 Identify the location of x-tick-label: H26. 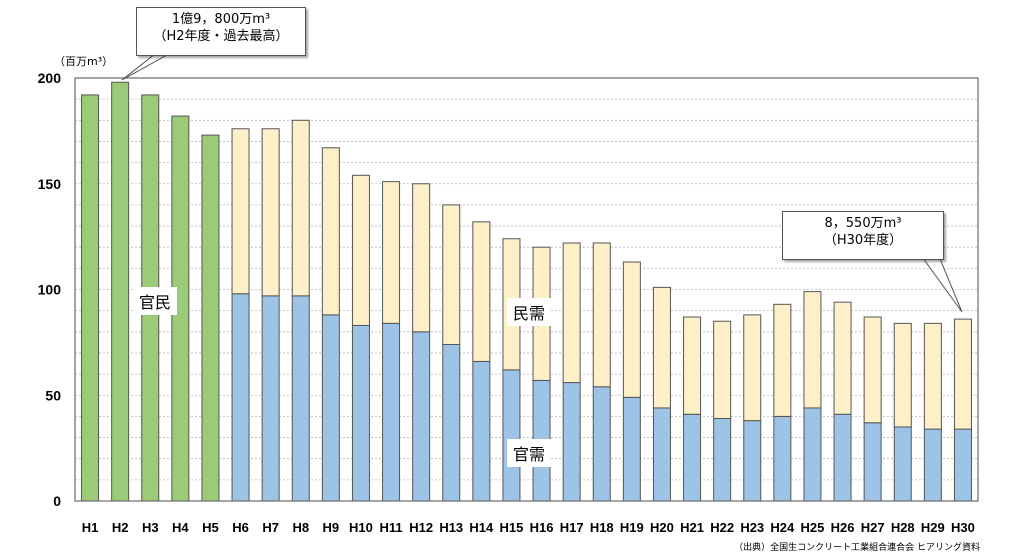
(843, 527).